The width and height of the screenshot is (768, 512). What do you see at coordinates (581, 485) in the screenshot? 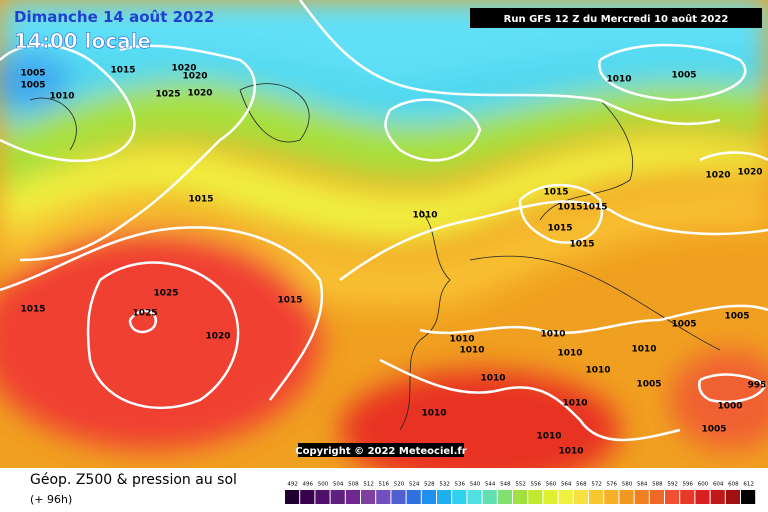
I see `colorbar-label: 568` at bounding box center [581, 485].